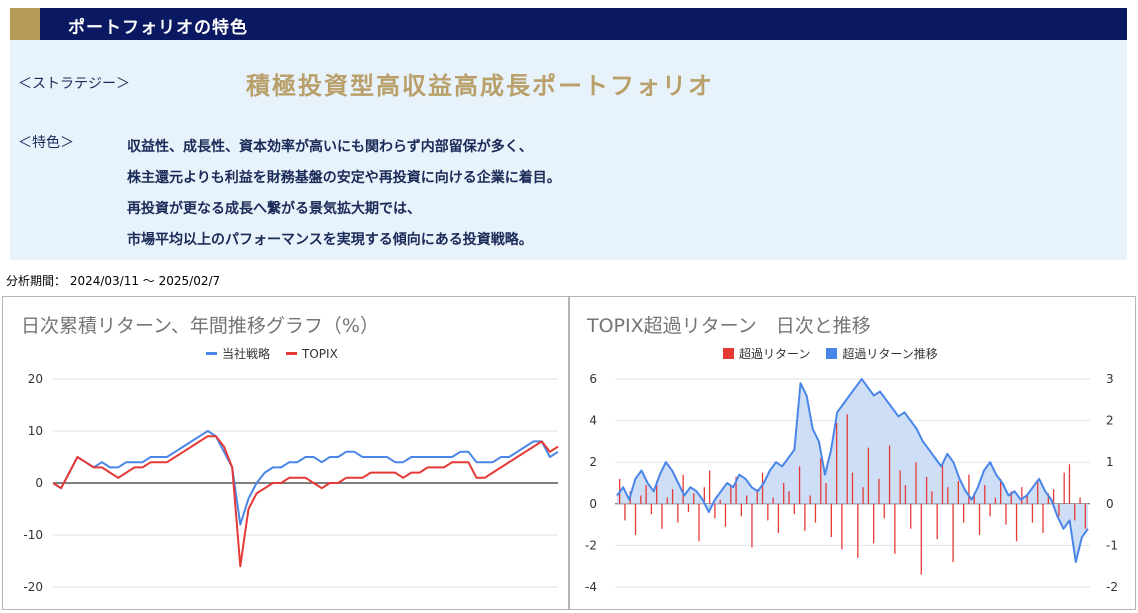 This screenshot has height=613, width=1138. What do you see at coordinates (320, 353) in the screenshot?
I see `legend-label: TOPIX` at bounding box center [320, 353].